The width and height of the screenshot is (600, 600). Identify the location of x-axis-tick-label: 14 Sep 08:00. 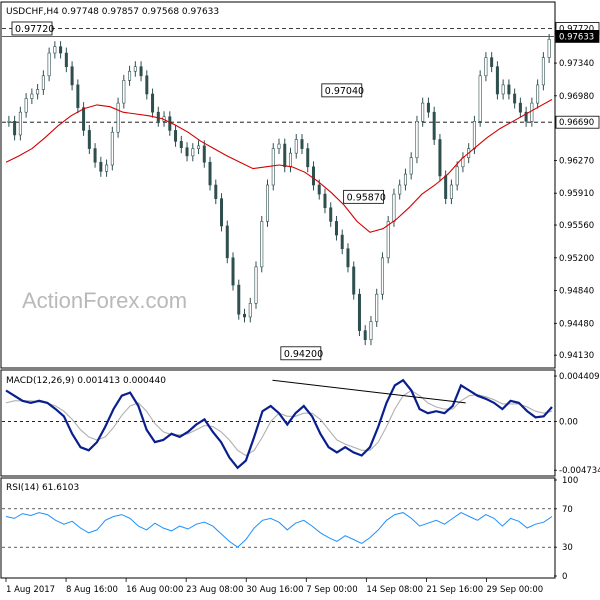
(394, 590).